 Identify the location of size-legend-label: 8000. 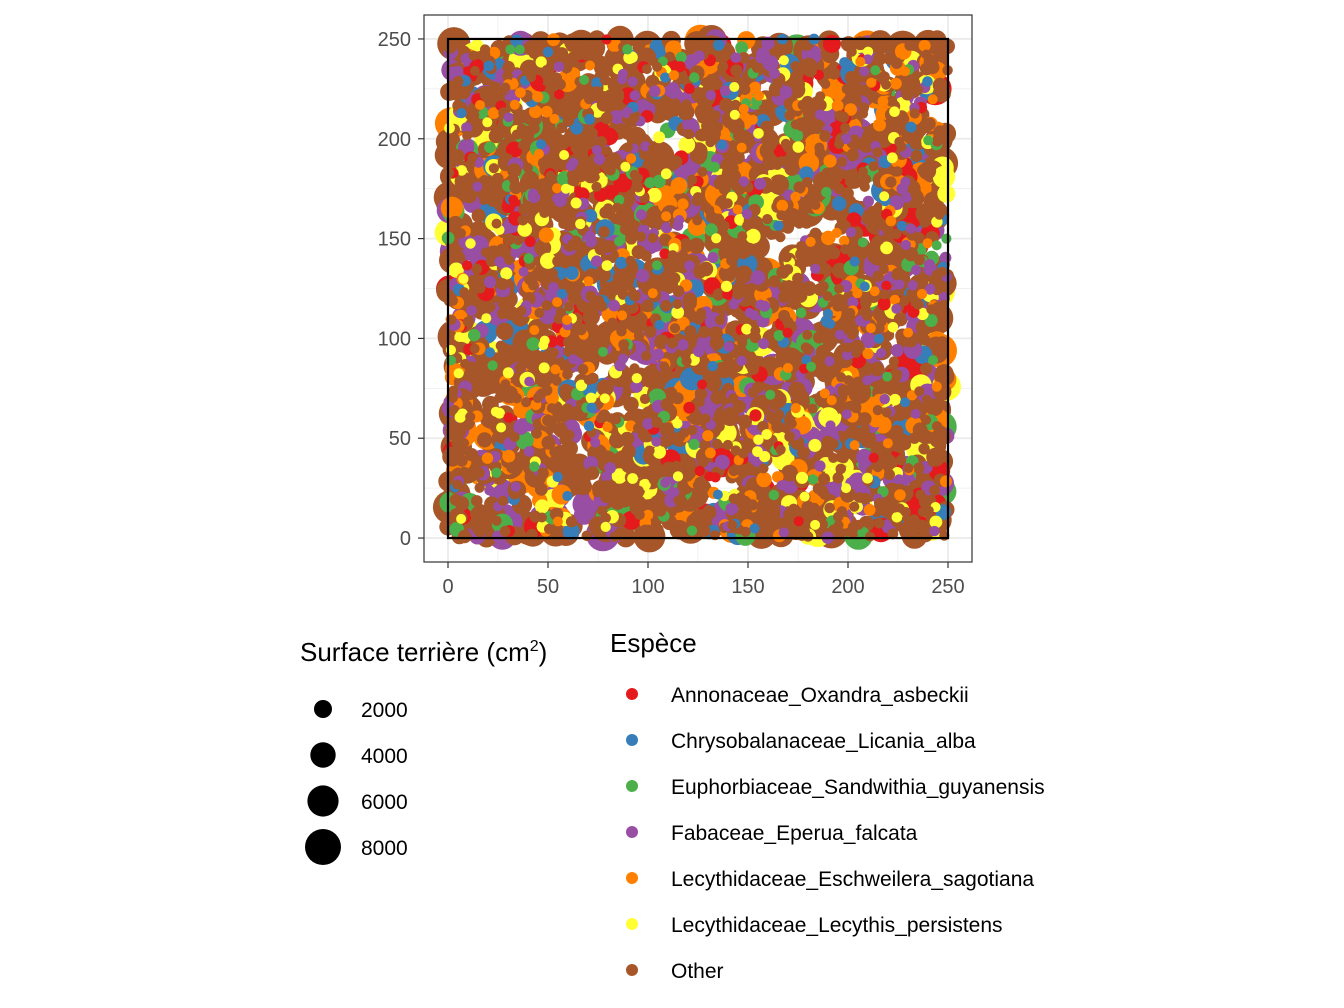
(384, 848).